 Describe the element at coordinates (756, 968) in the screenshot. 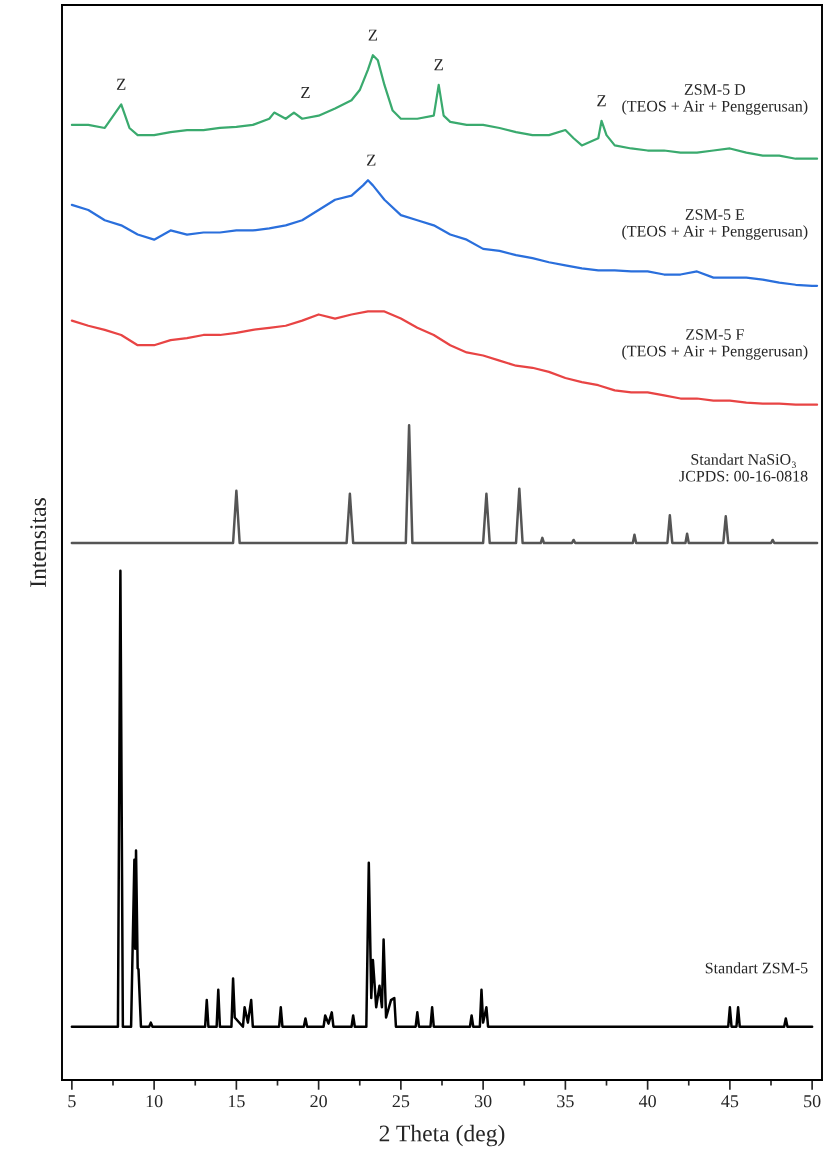

I see `text: Standart ZSM-5` at that location.